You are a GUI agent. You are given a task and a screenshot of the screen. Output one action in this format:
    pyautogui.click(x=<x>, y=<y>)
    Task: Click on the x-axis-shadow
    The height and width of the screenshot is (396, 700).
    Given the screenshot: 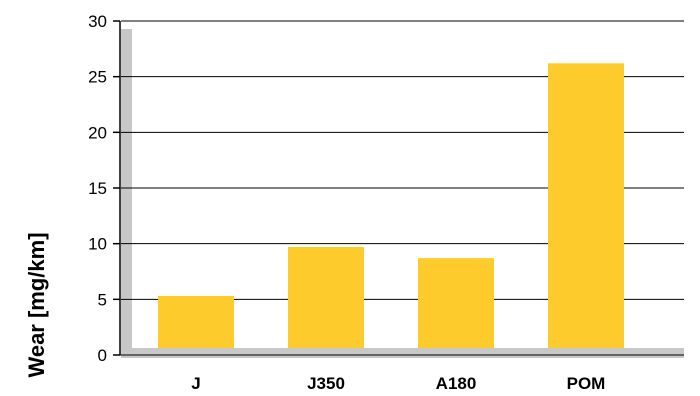 What is the action you would take?
    pyautogui.click(x=402, y=353)
    